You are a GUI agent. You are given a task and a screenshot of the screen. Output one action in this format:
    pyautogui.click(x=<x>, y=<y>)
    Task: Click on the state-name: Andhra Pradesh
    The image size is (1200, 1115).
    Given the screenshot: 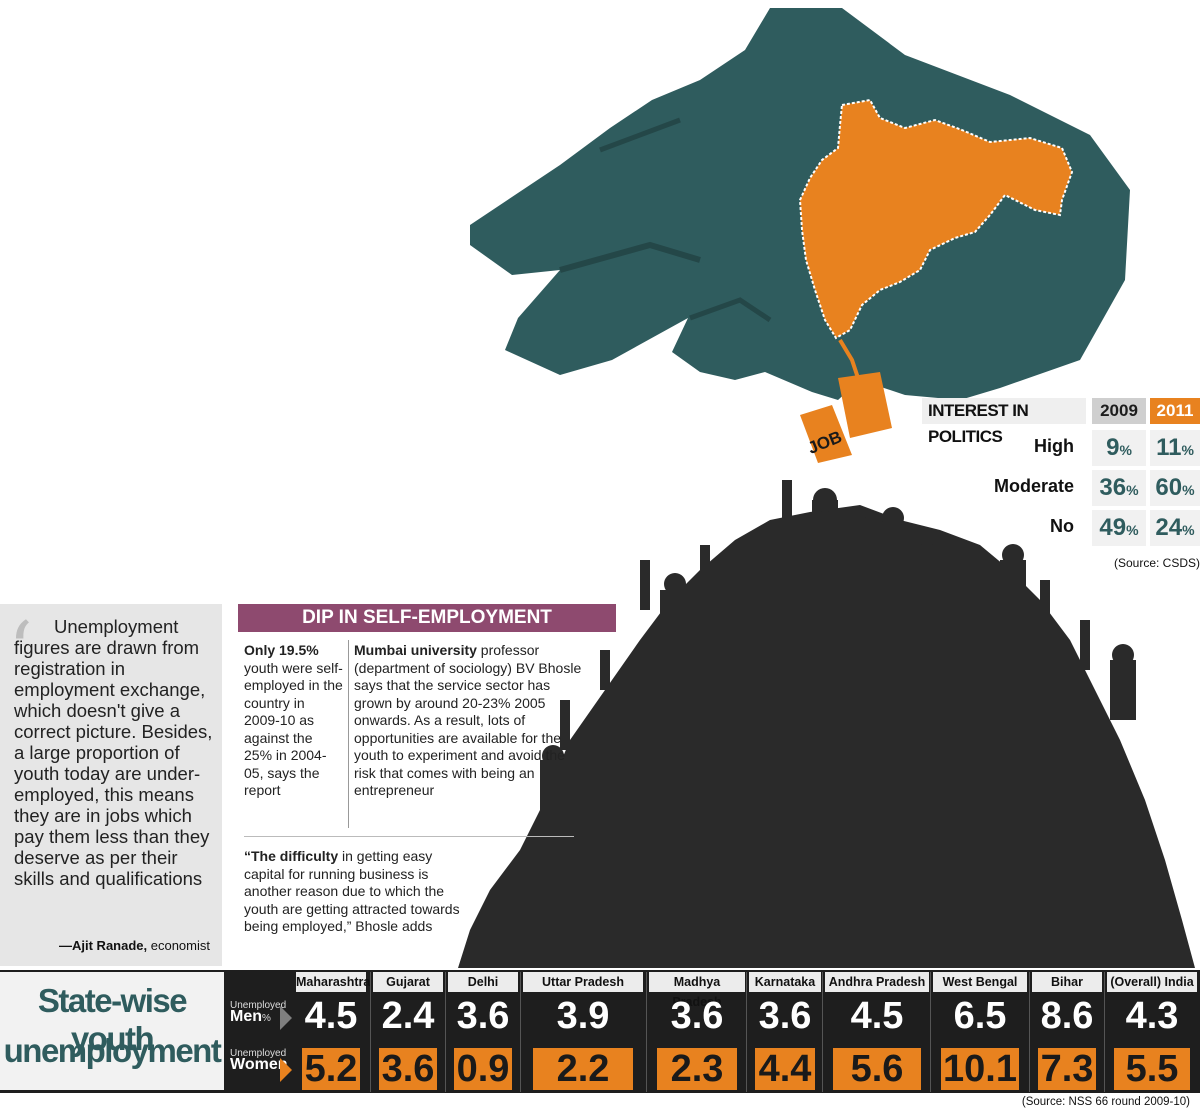 What is the action you would take?
    pyautogui.click(x=877, y=982)
    